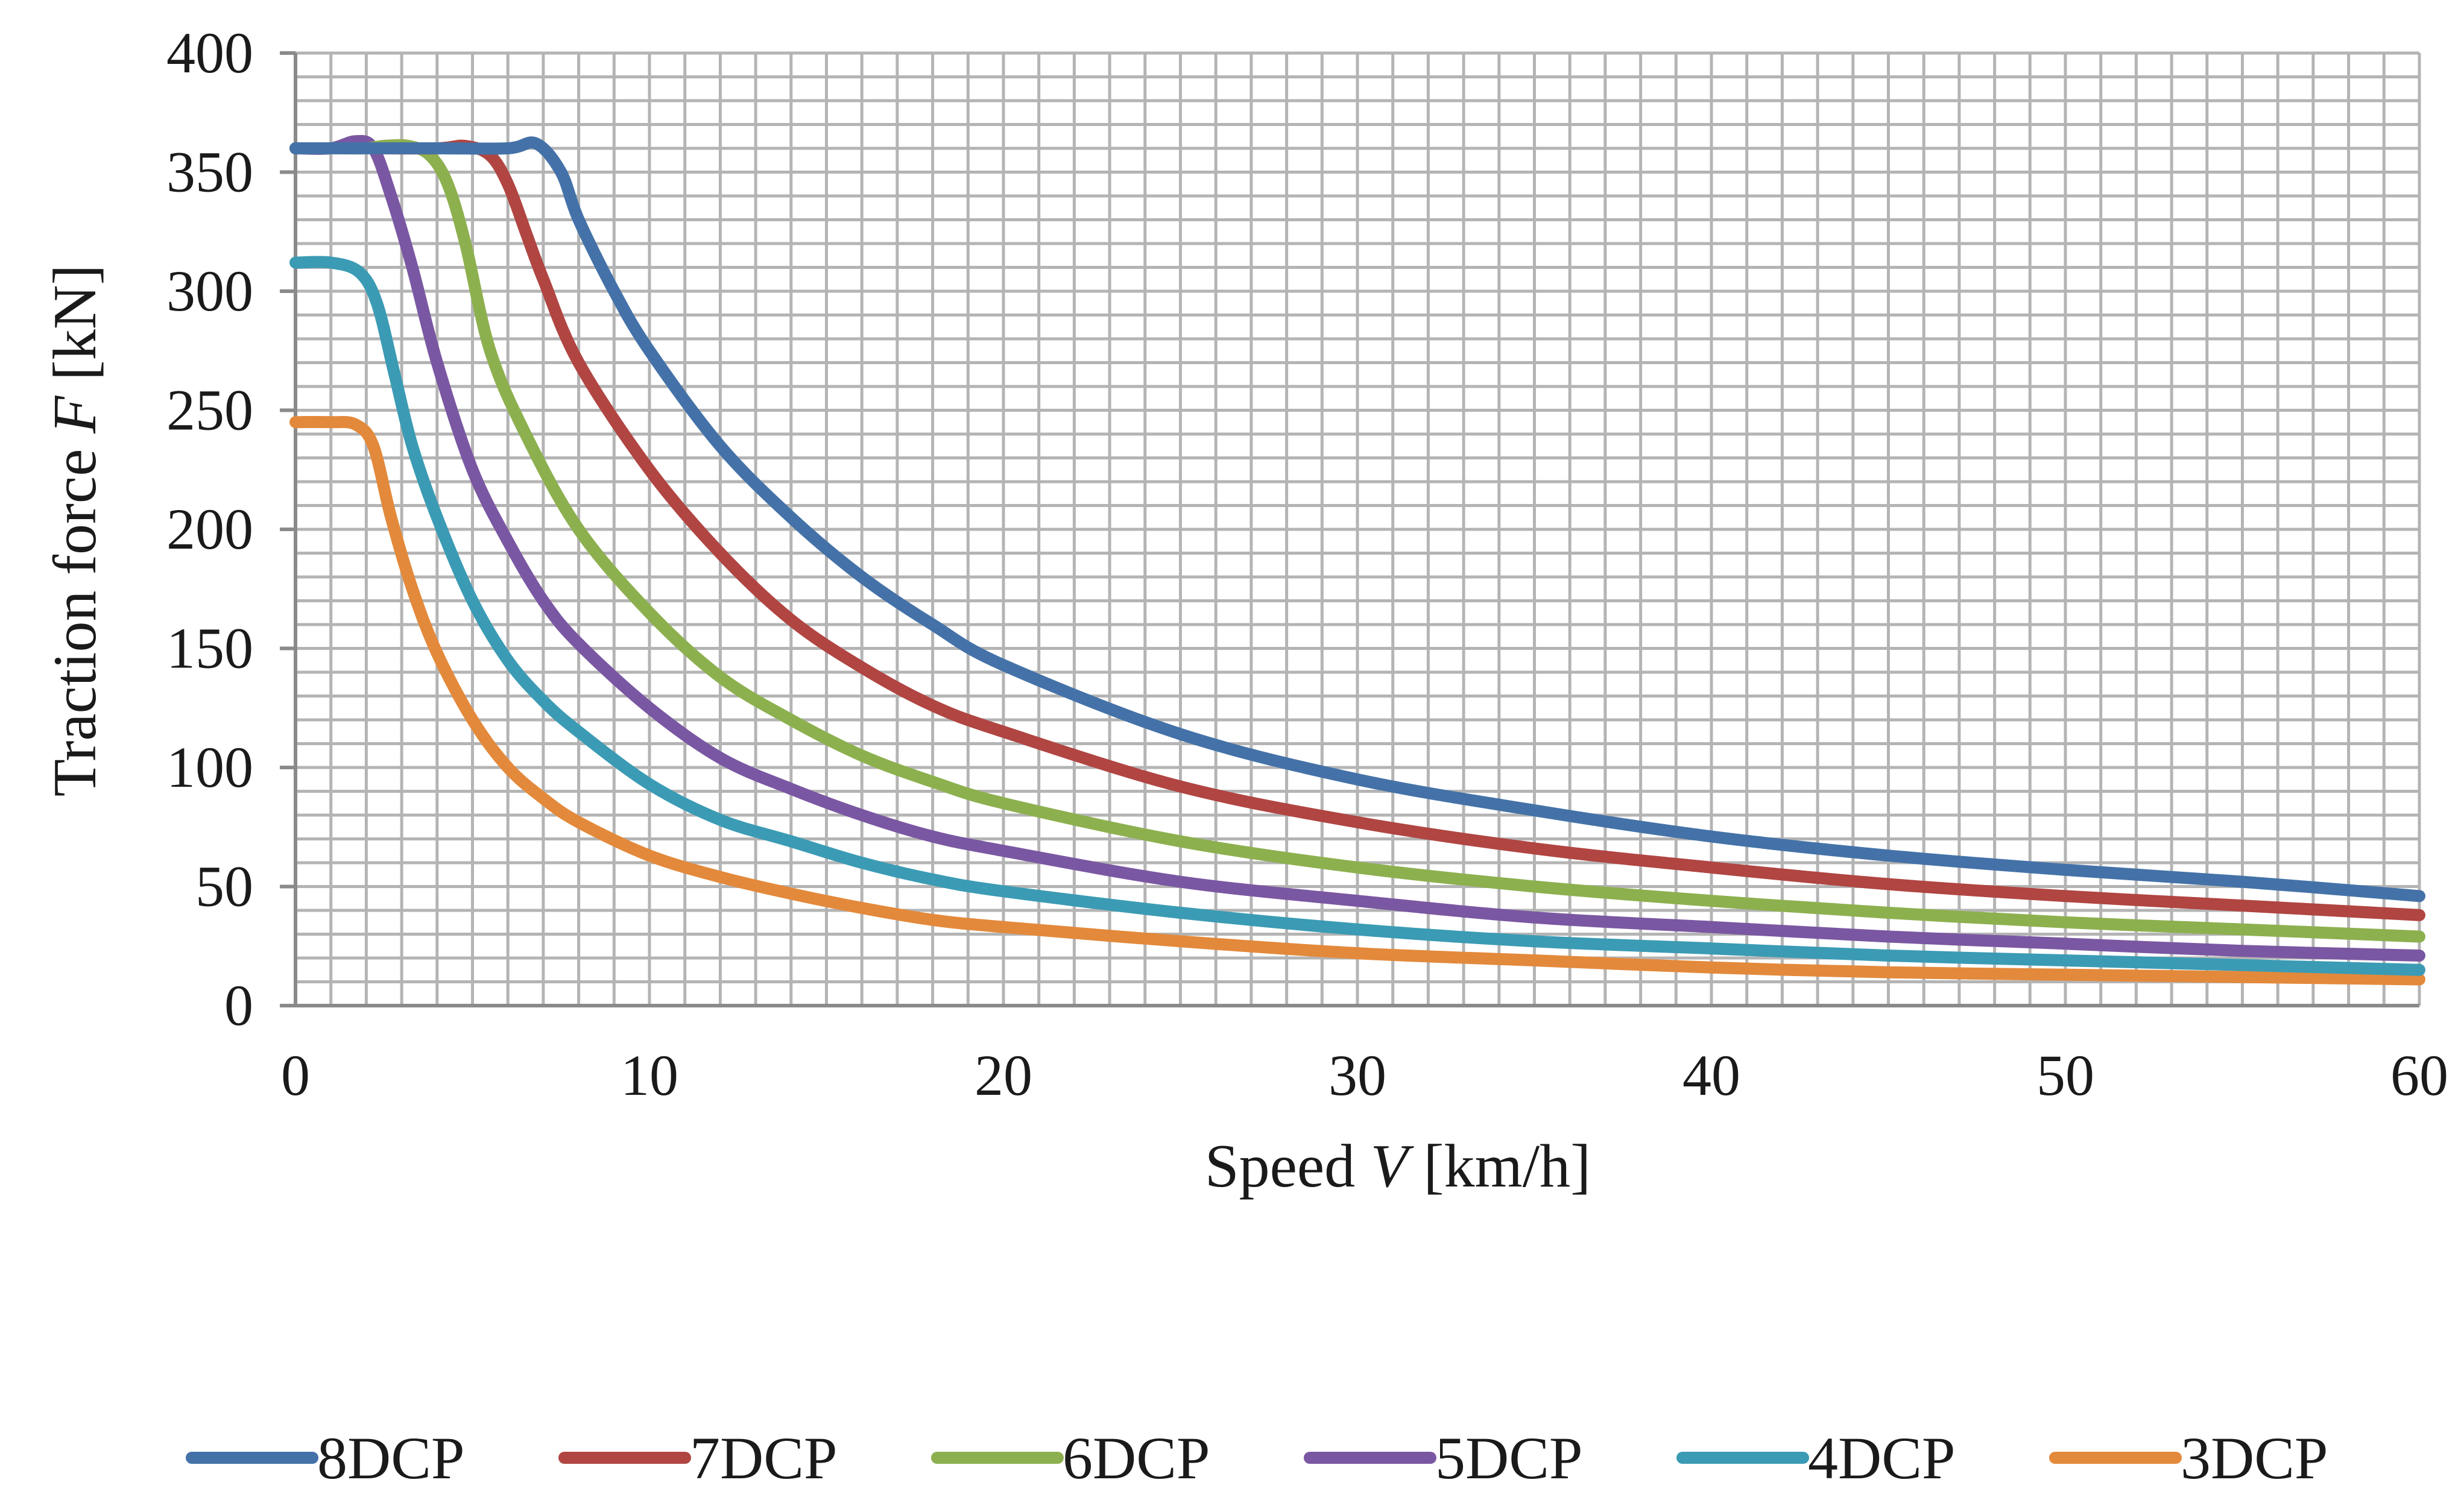  Describe the element at coordinates (1003, 1075) in the screenshot. I see `x-tick-label: 20` at that location.